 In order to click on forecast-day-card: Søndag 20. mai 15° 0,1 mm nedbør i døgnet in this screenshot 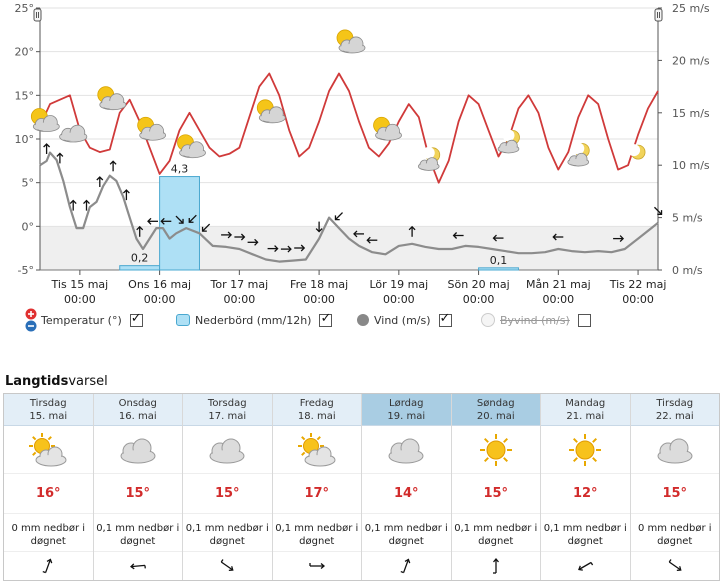, I will do `click(496, 487)`.